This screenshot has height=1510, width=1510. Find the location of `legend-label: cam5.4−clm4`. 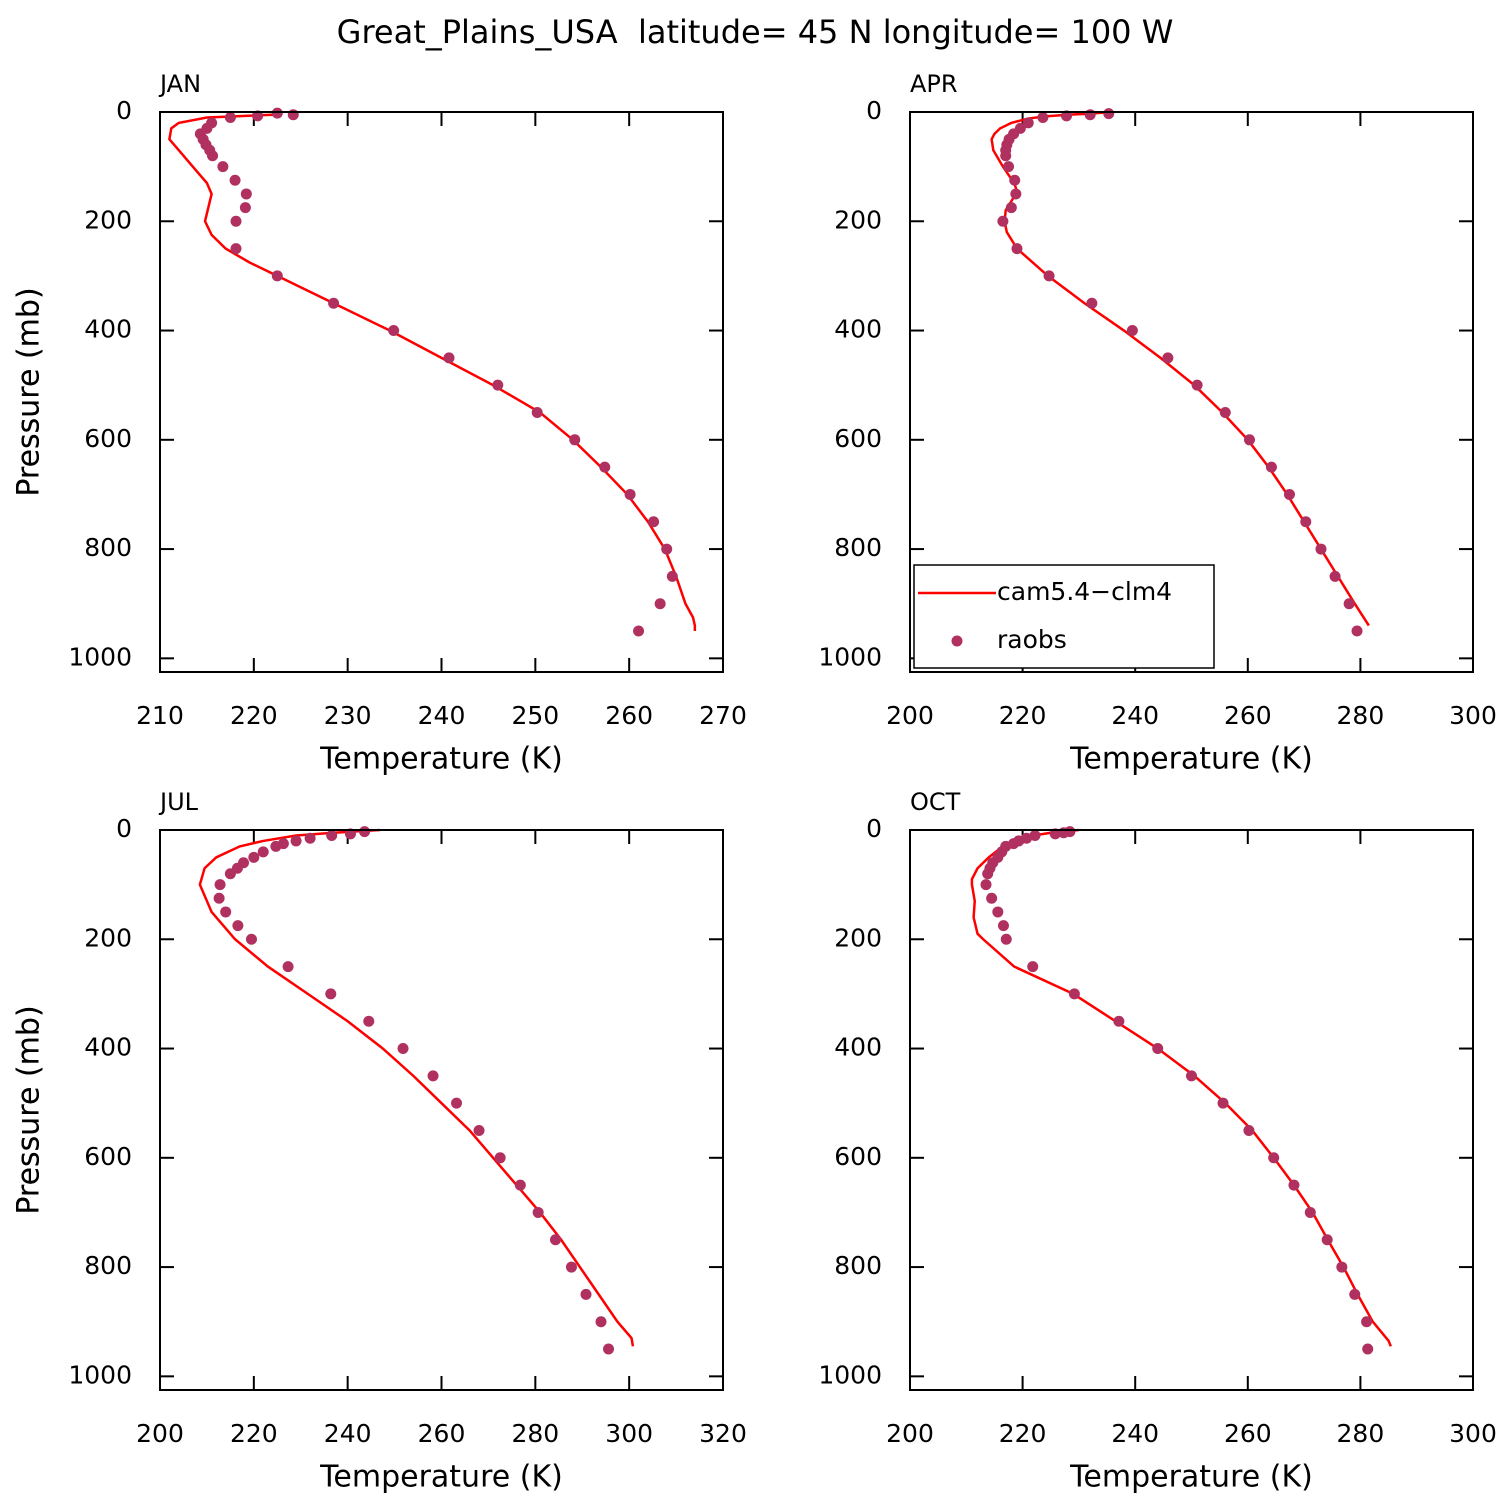

legend-label: cam5.4−clm4 is located at coordinates (1084, 591).